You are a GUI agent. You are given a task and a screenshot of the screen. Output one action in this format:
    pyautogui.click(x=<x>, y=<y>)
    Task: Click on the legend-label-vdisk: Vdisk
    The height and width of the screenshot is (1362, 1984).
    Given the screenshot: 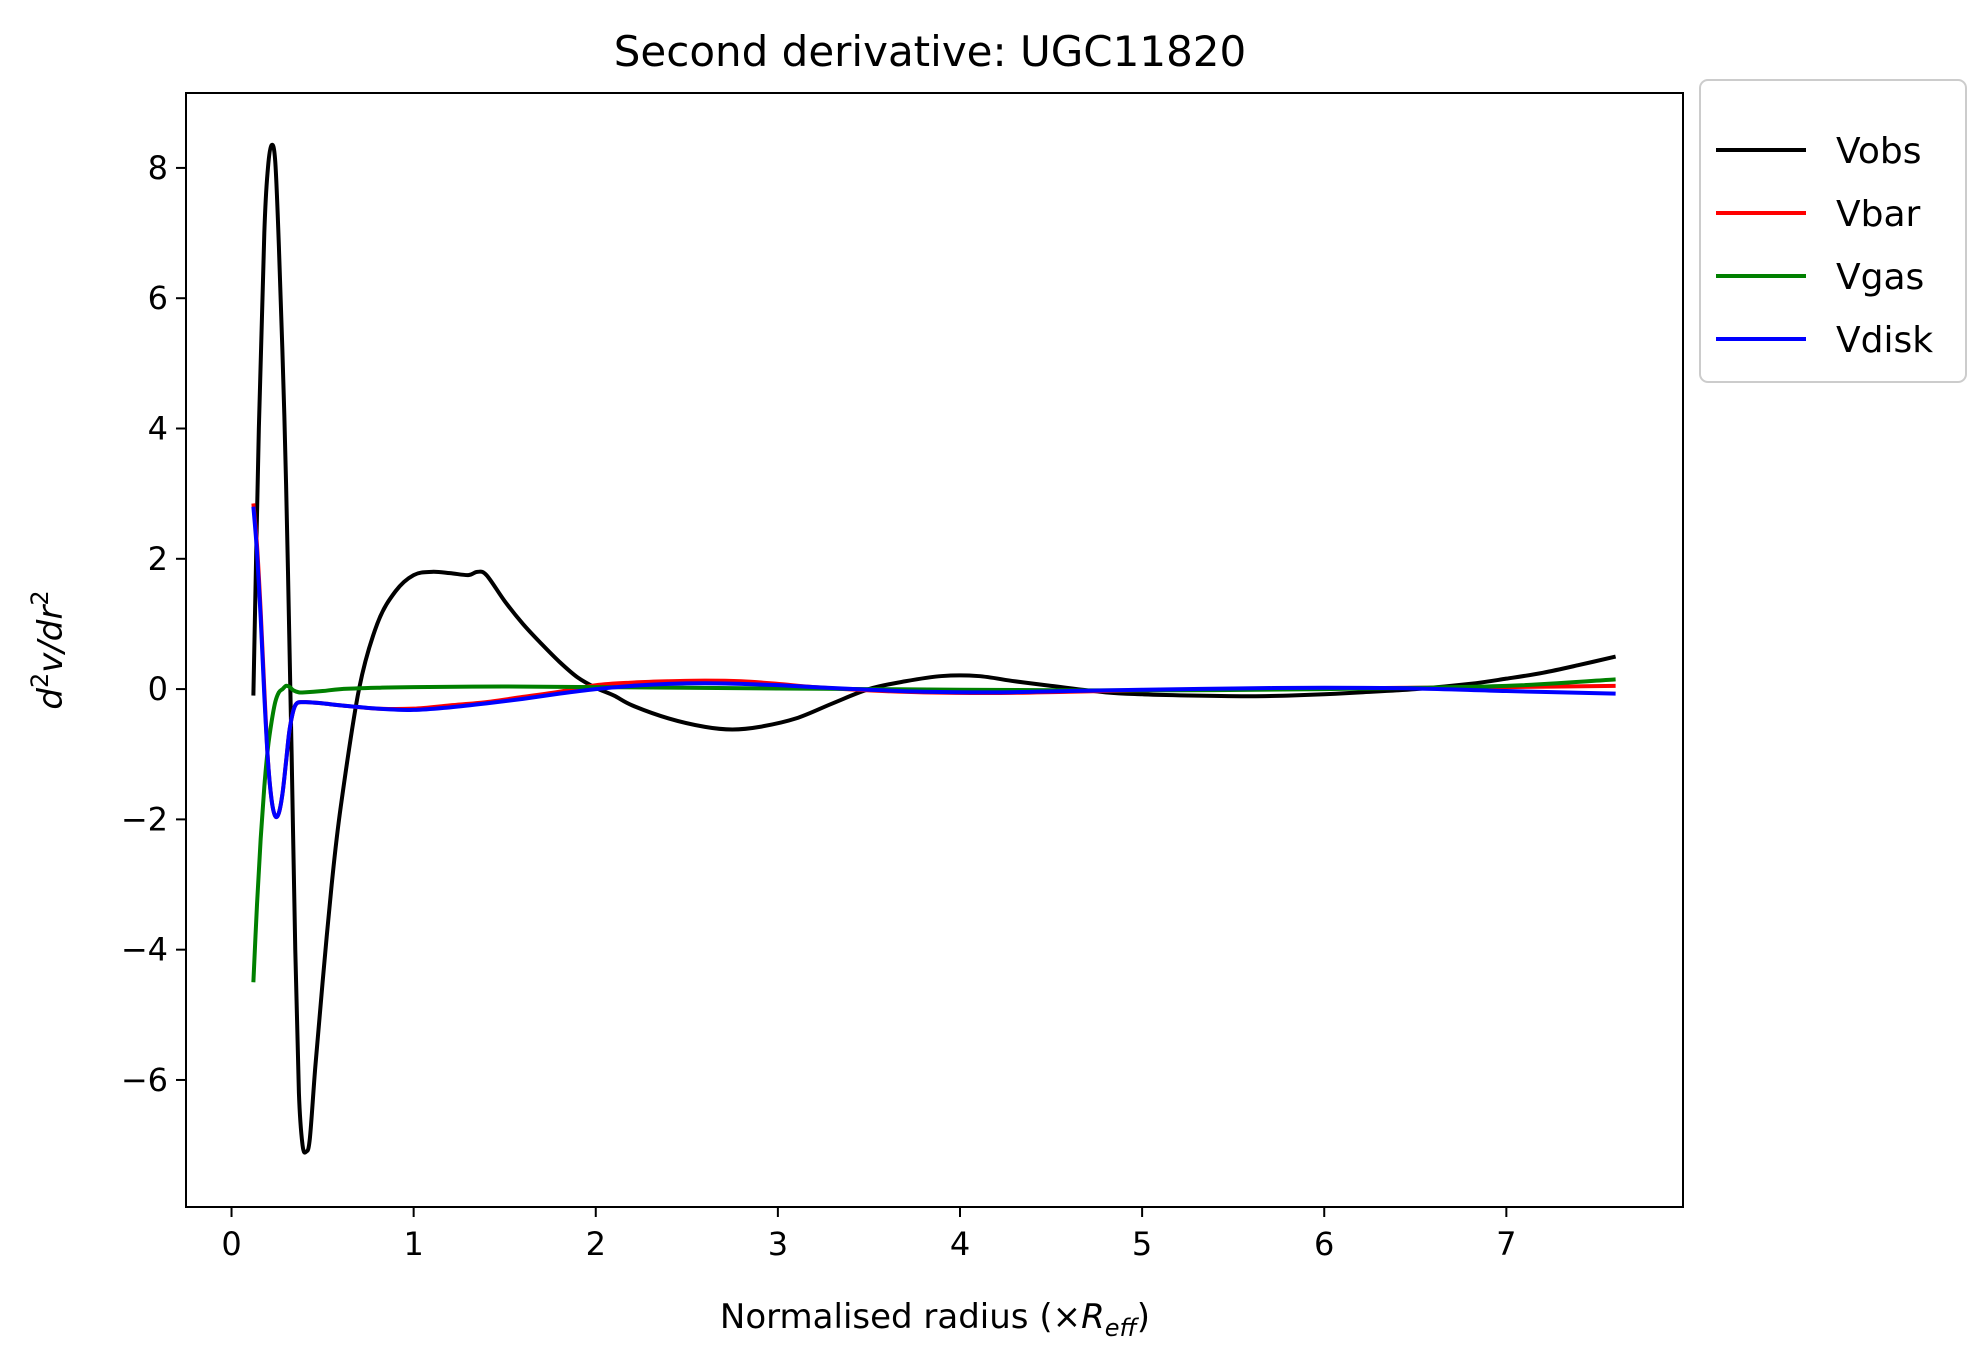 What is the action you would take?
    pyautogui.click(x=1884, y=340)
    